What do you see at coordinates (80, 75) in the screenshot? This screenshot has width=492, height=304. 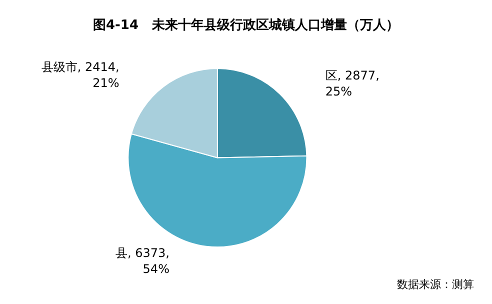 I see `slice-label: 县级市, 2414, 21%` at bounding box center [80, 75].